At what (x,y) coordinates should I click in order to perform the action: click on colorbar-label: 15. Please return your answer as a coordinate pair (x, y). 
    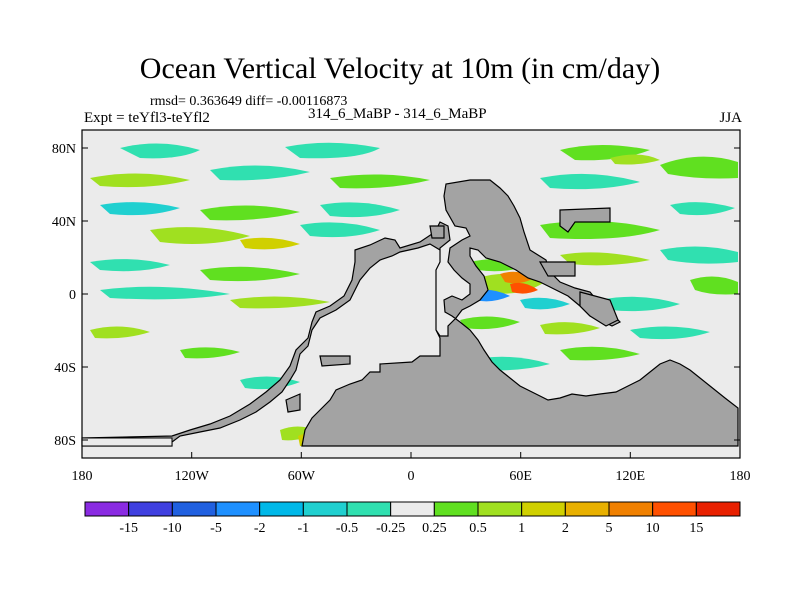
    Looking at the image, I should click on (696, 528).